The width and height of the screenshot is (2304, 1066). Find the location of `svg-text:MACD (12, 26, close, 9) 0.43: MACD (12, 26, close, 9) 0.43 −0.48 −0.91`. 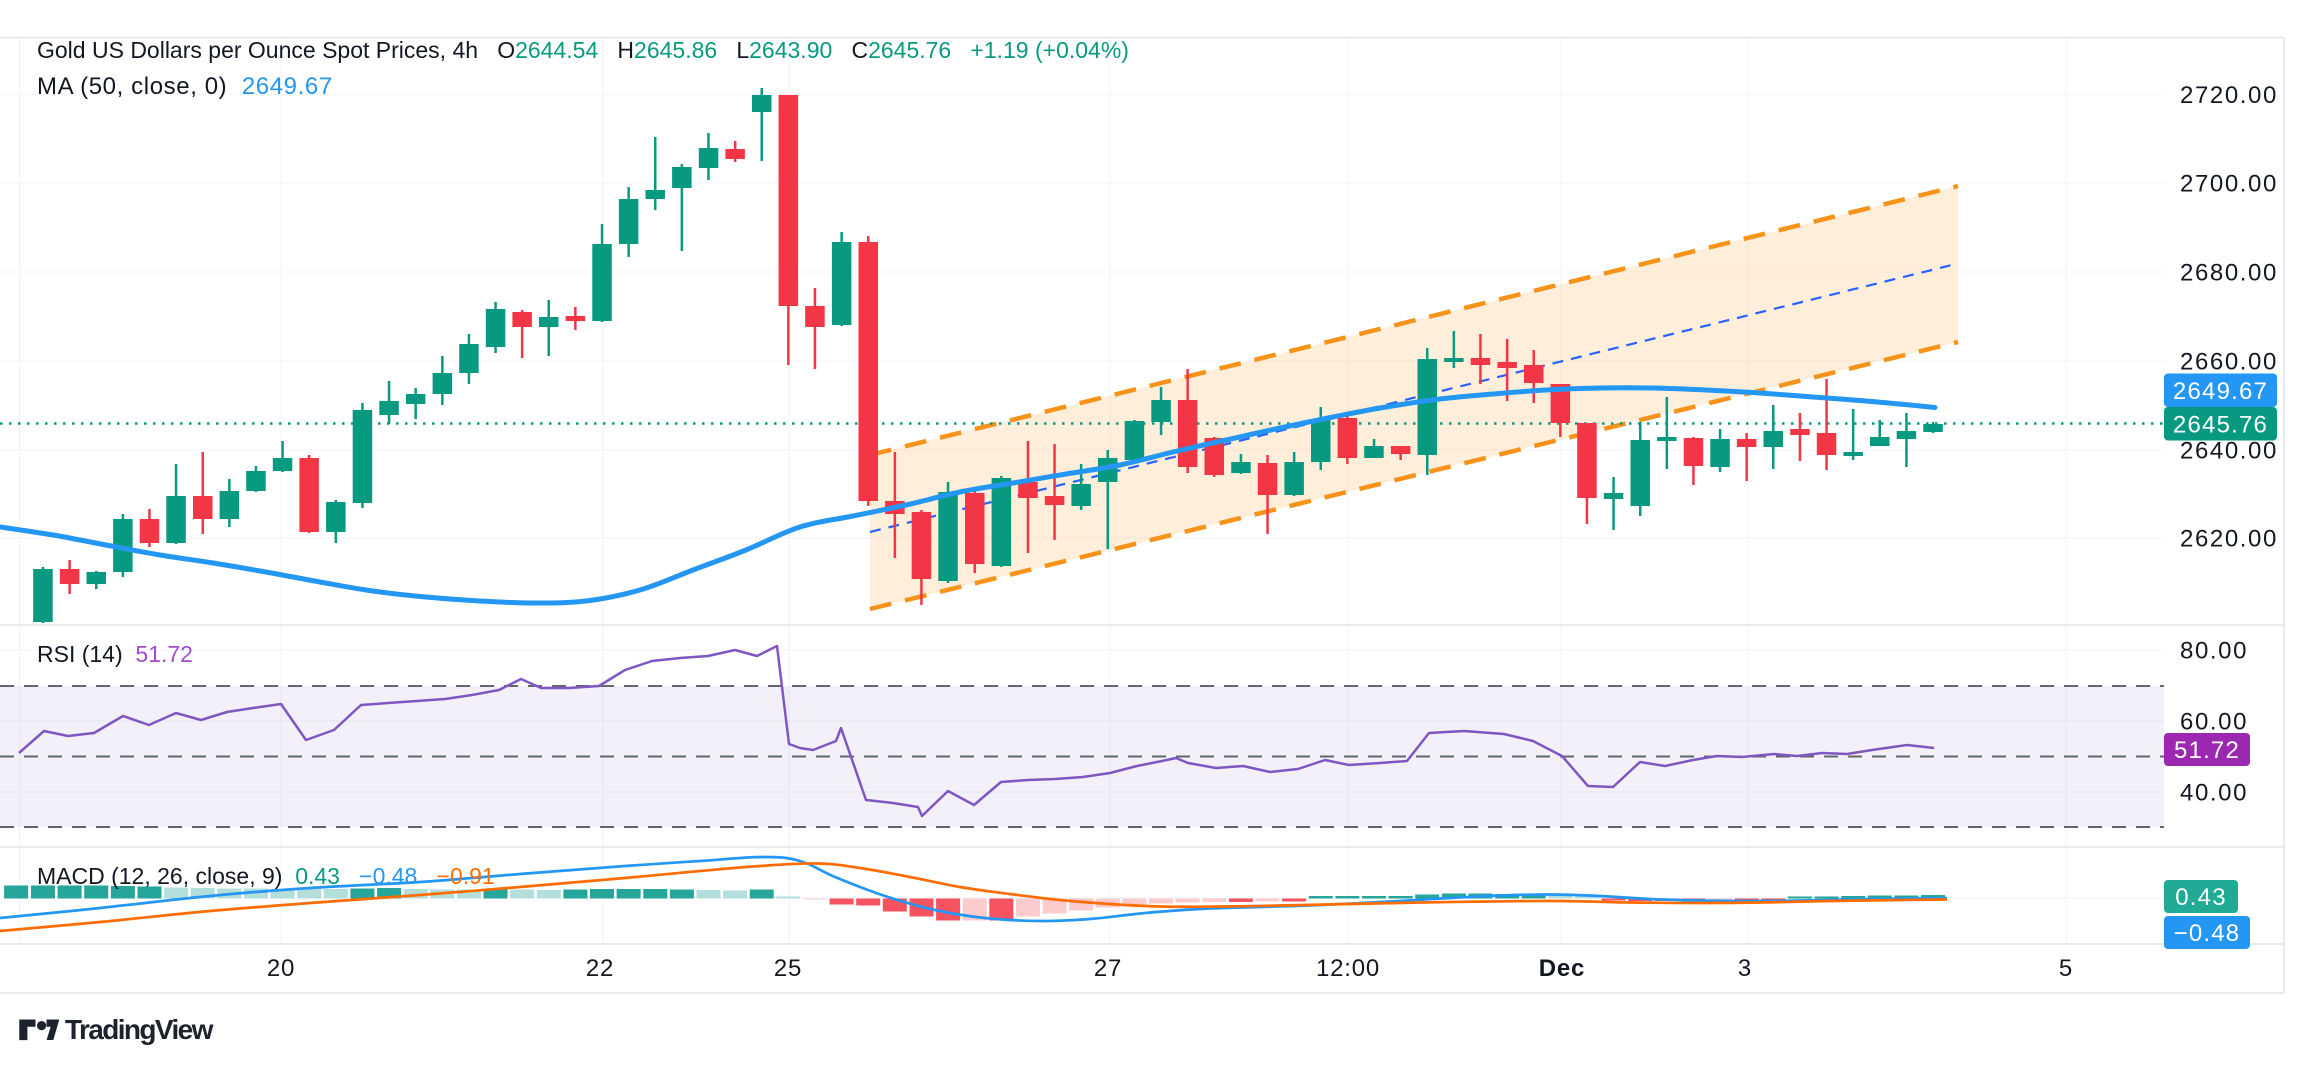

svg-text:MACD (12, 26, close, 9) 0.43: MACD (12, 26, close, 9) 0.43 −0.48 −0.91 is located at coordinates (266, 876).